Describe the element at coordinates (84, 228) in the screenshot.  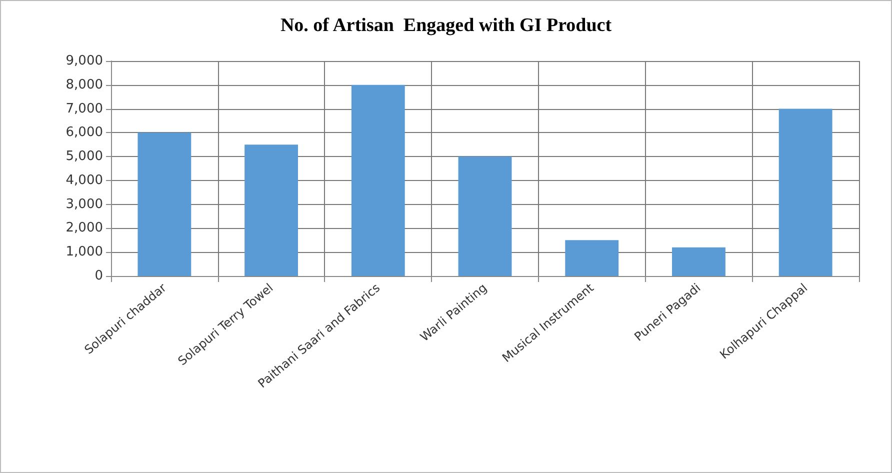
I see `y-tick-label: 2,000` at that location.